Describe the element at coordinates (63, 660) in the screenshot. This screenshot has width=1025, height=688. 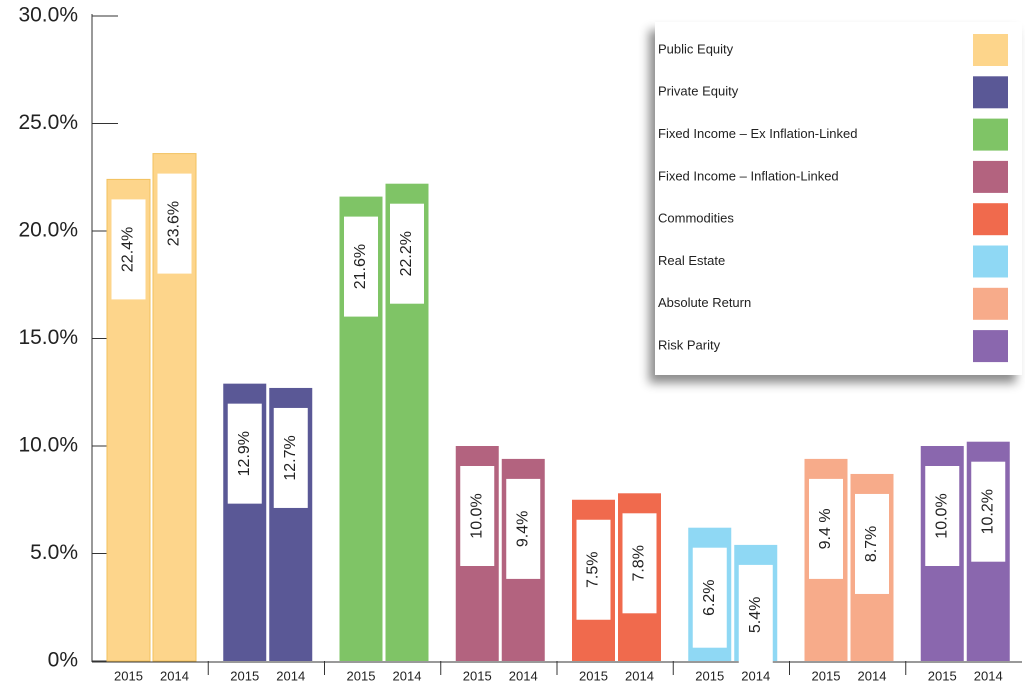
I see `y-tick-label: 0%` at that location.